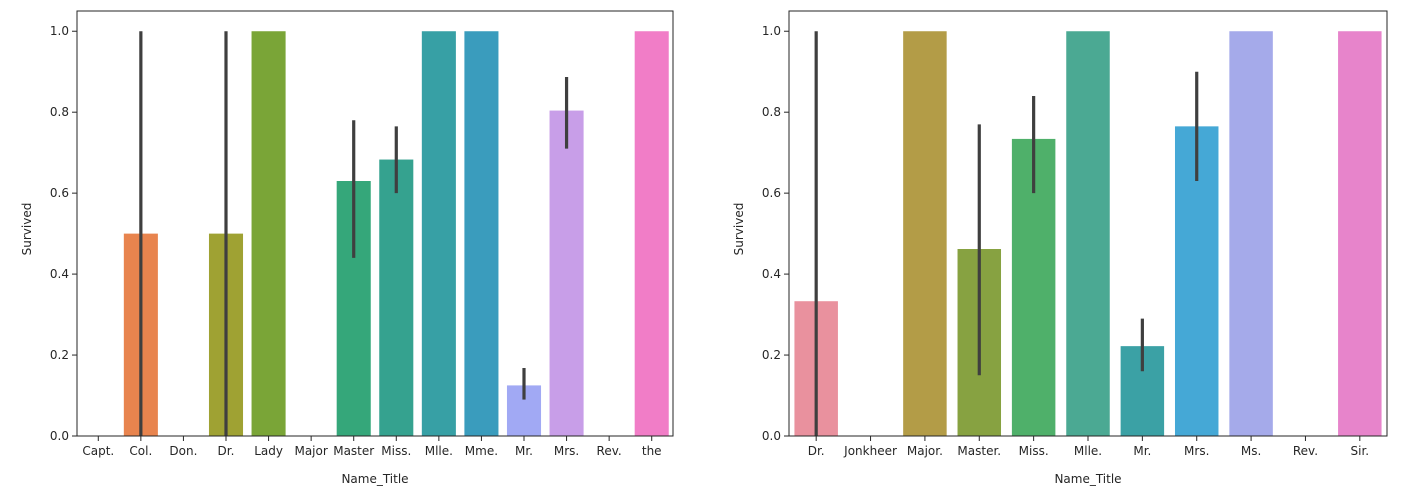  Describe the element at coordinates (979, 451) in the screenshot. I see `right-x-tick-label: Master.` at that location.